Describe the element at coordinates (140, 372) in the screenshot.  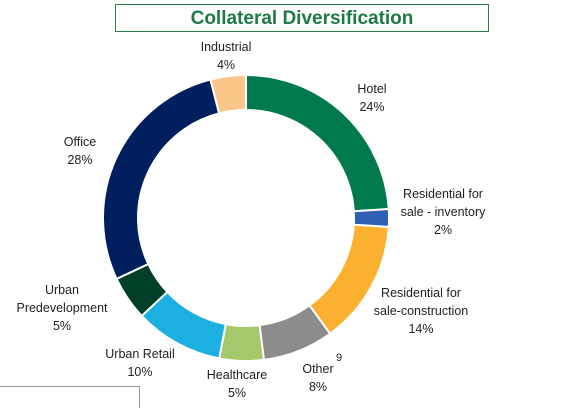
I see `value-label: 10%` at that location.